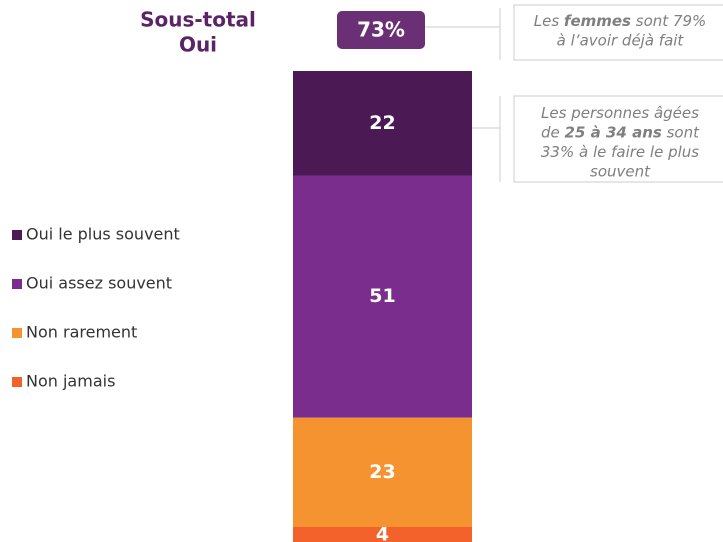 Image resolution: width=723 pixels, height=542 pixels. I want to click on callout-text: souvent, so click(620, 171).